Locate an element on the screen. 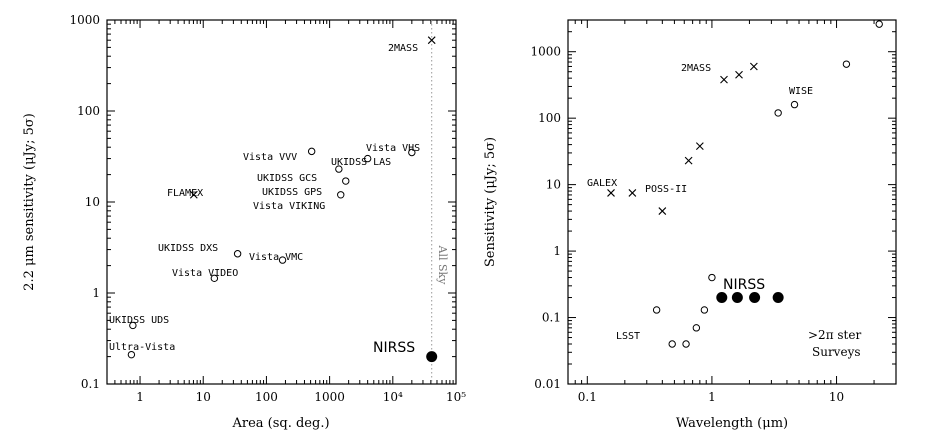 The height and width of the screenshot is (445, 929). point-vista-video is located at coordinates (214, 278).